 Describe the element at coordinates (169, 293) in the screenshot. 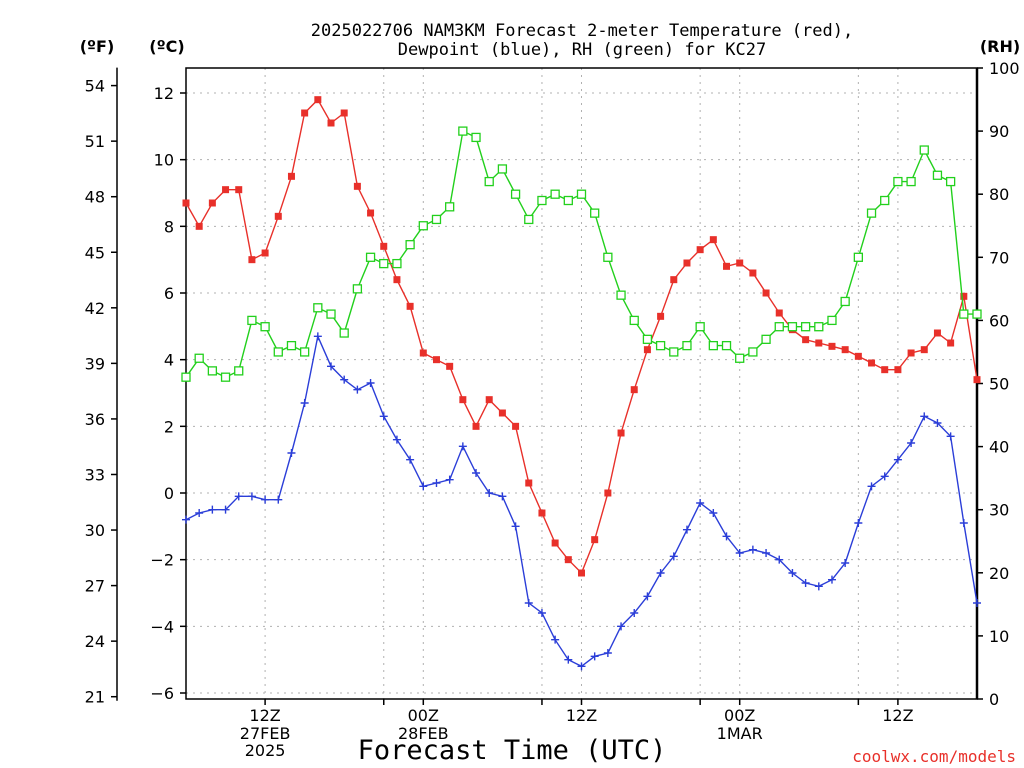

I see `celsius-tick-label: 6` at that location.